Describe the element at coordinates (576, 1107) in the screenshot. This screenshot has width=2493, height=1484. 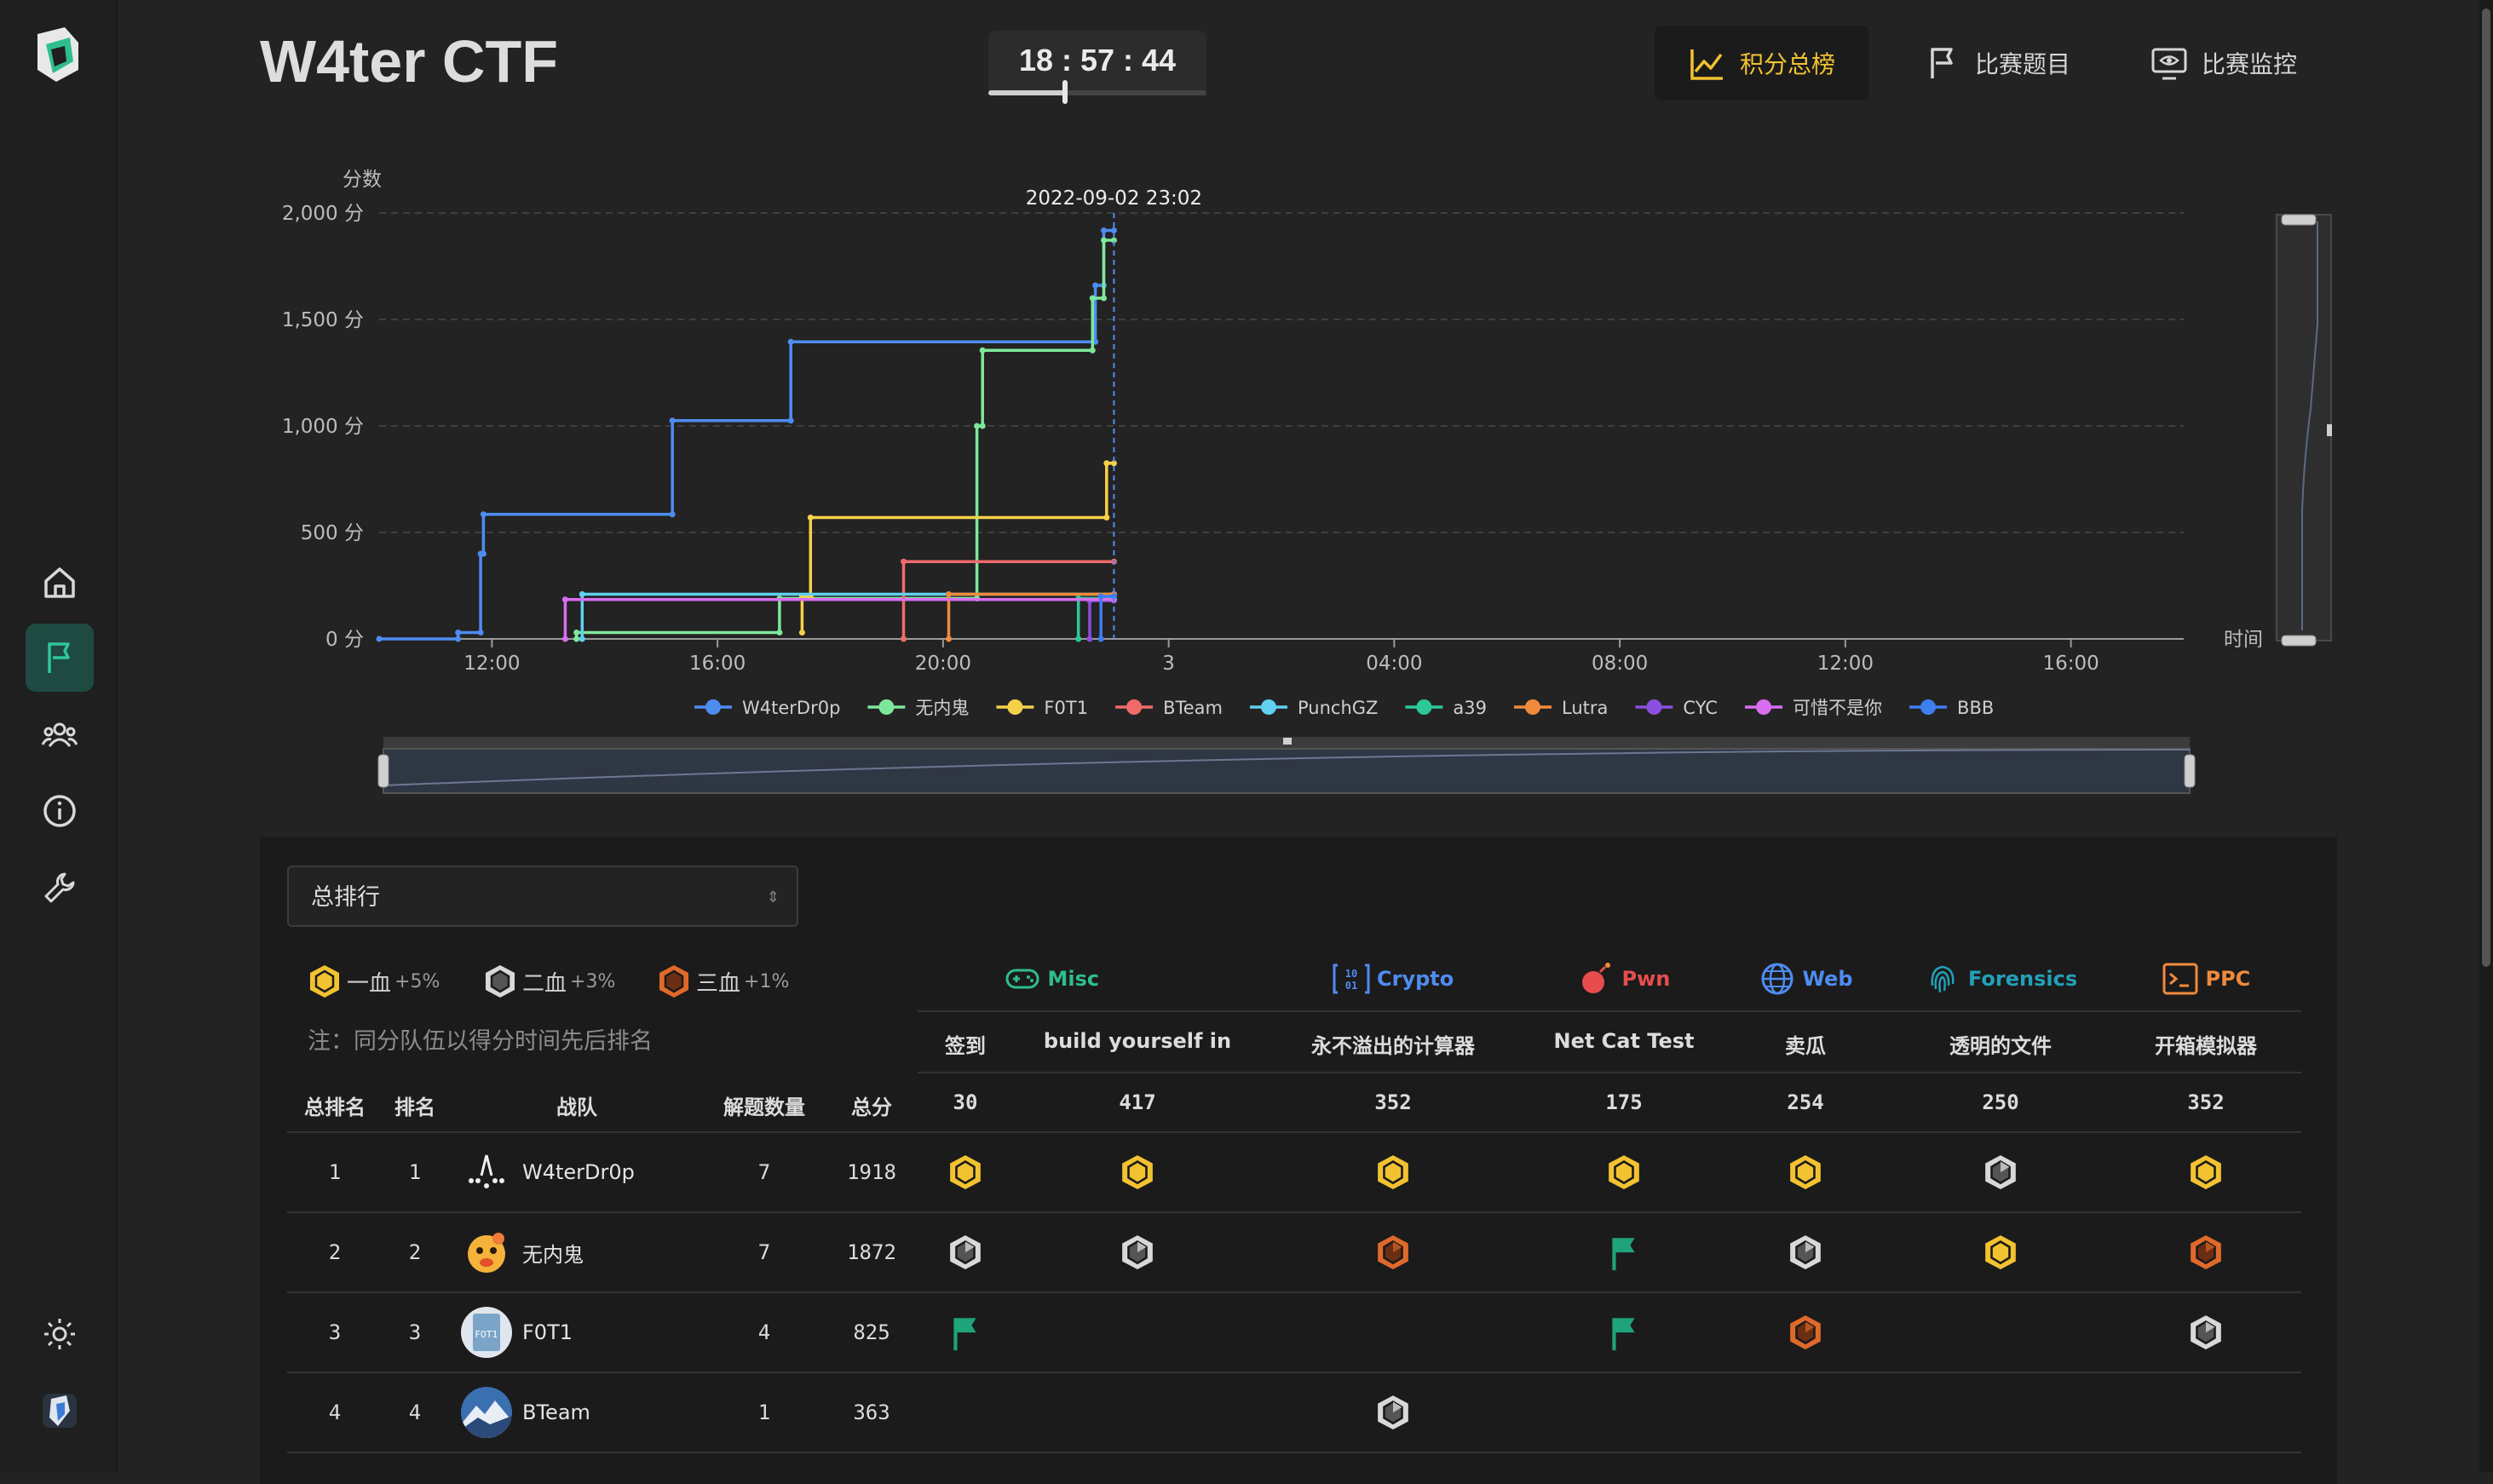
I see `column-header: 战队` at that location.